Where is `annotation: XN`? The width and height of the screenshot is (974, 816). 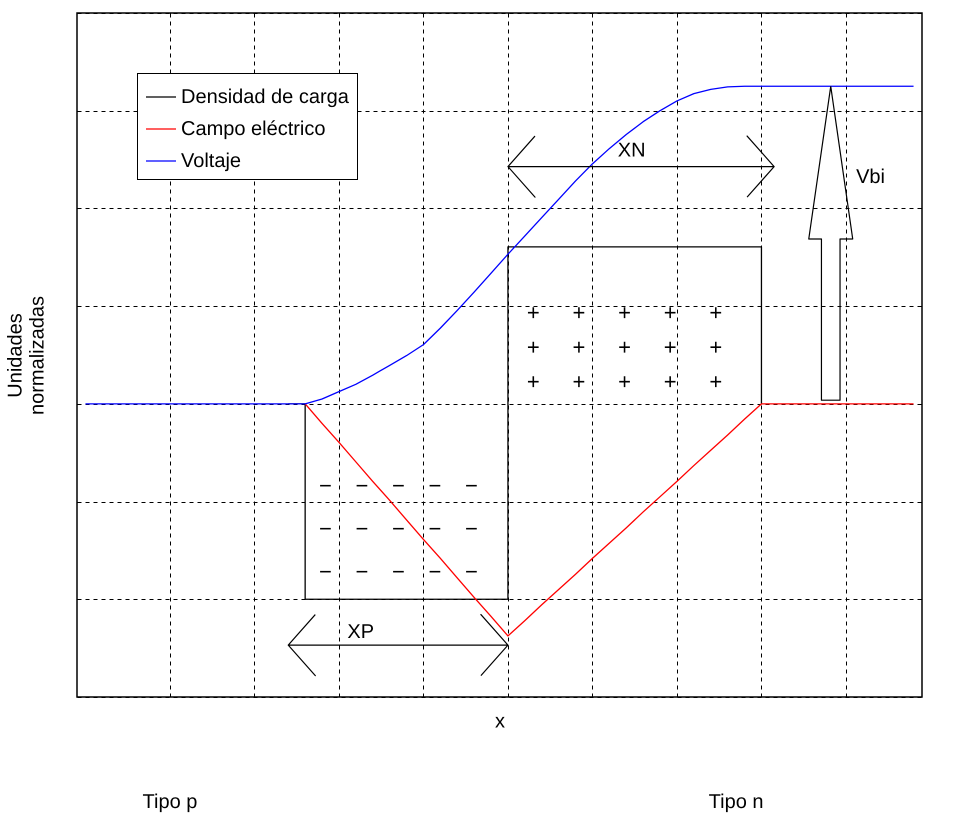 annotation: XN is located at coordinates (632, 150).